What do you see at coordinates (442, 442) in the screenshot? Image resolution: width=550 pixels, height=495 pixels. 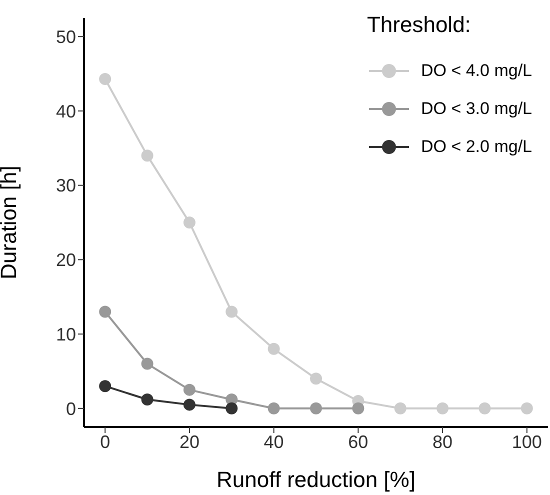 I see `x-tick-label: 80` at bounding box center [442, 442].